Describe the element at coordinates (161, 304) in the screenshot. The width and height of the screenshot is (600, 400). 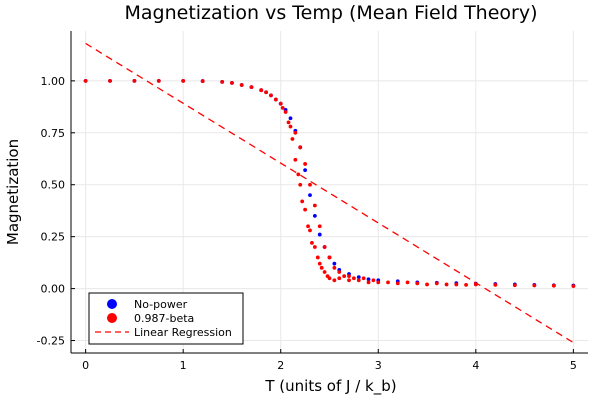
I see `legend-no-power-label: No-power` at that location.